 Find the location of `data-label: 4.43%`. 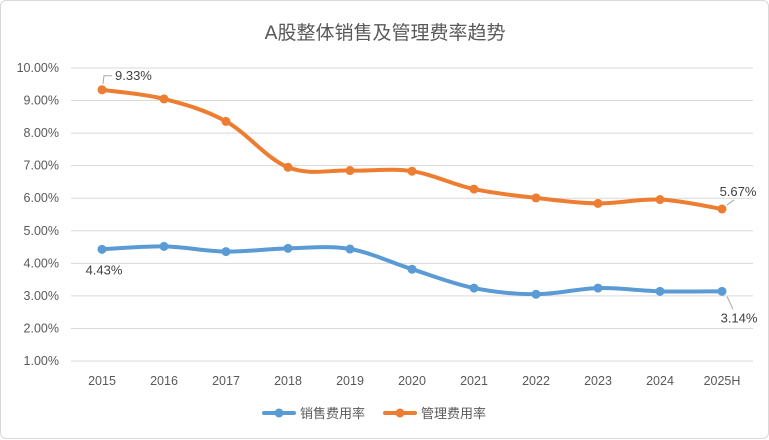

data-label: 4.43% is located at coordinates (104, 269).